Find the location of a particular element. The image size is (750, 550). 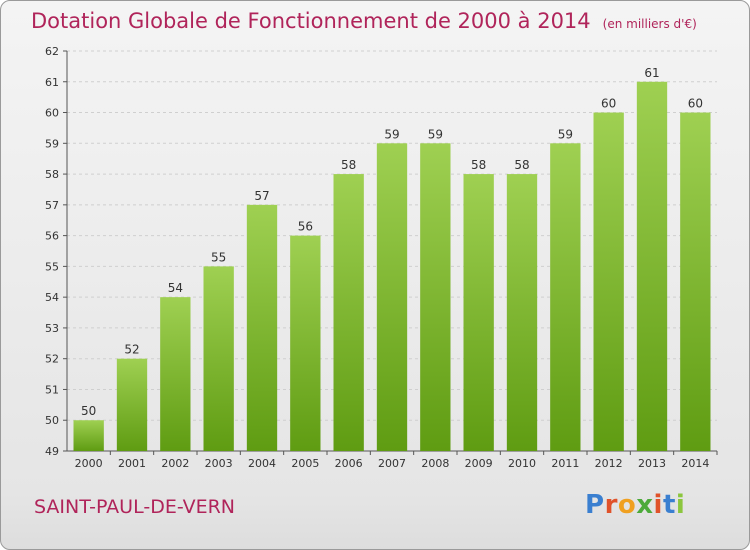

x-tick-label: 2011 is located at coordinates (565, 463).